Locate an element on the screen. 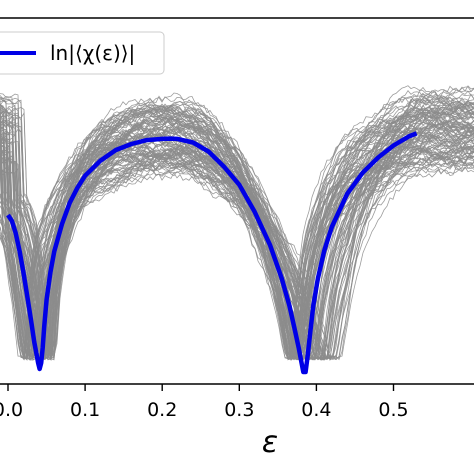 The height and width of the screenshot is (474, 474). x-tick-label: 0.4 is located at coordinates (316, 410).